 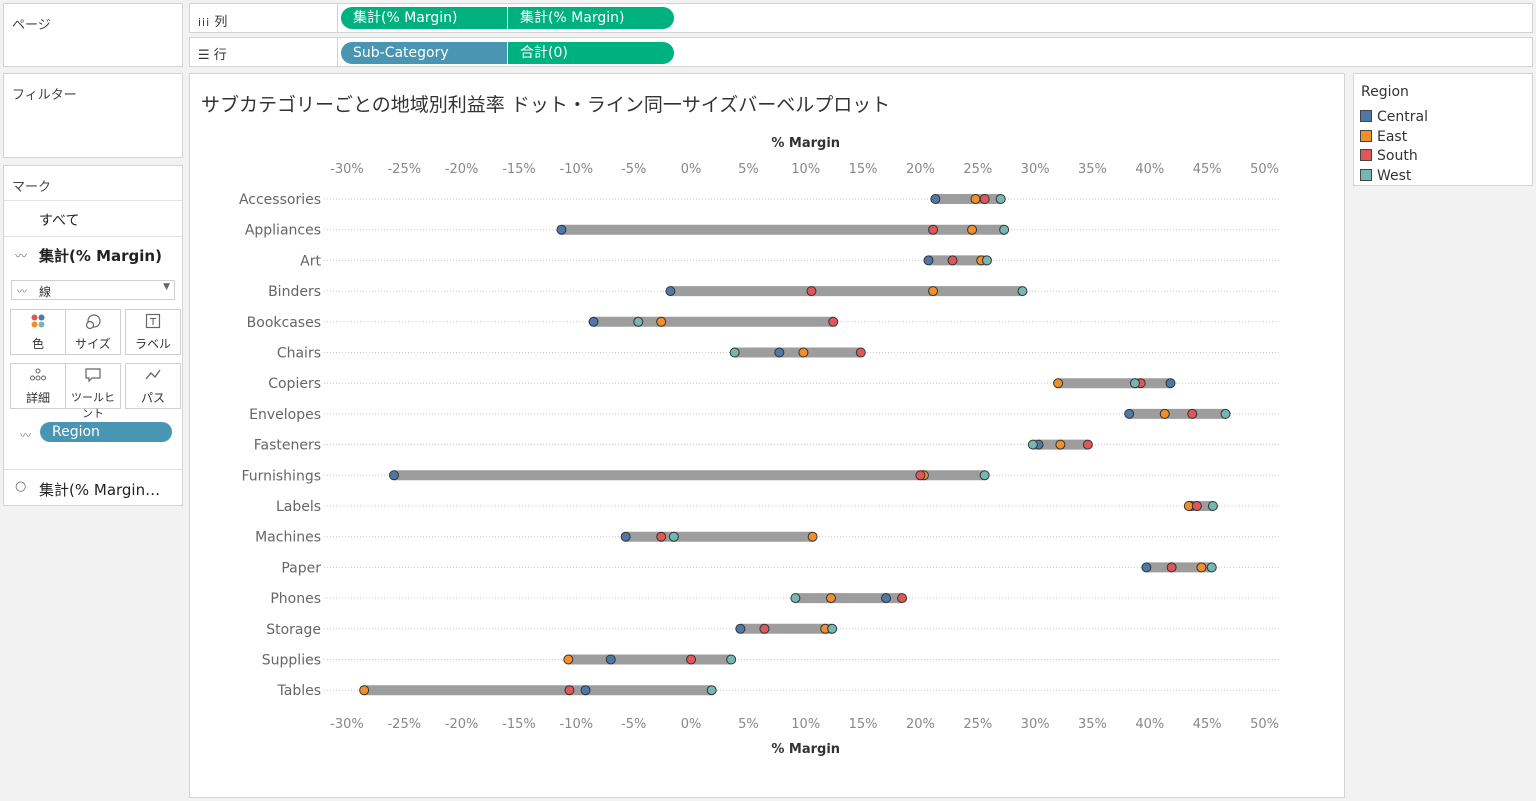 I want to click on marks-card-1: 〰 集計(% Margin), so click(x=93, y=254).